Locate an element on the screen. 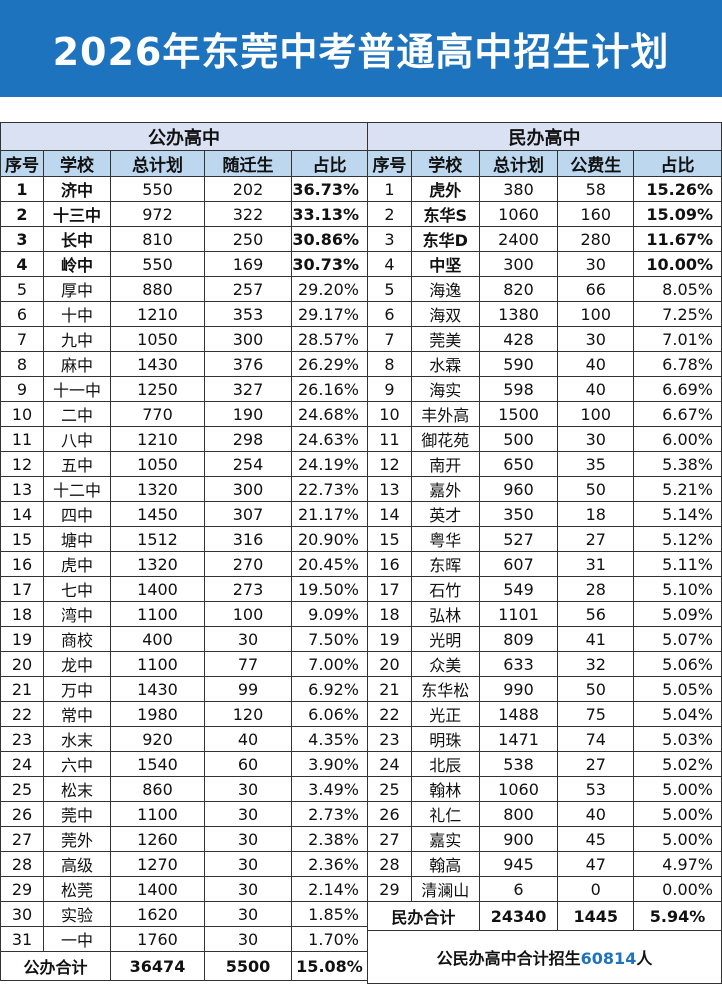  table-row: 22 常中 1980 120 6.06% is located at coordinates (184, 714).